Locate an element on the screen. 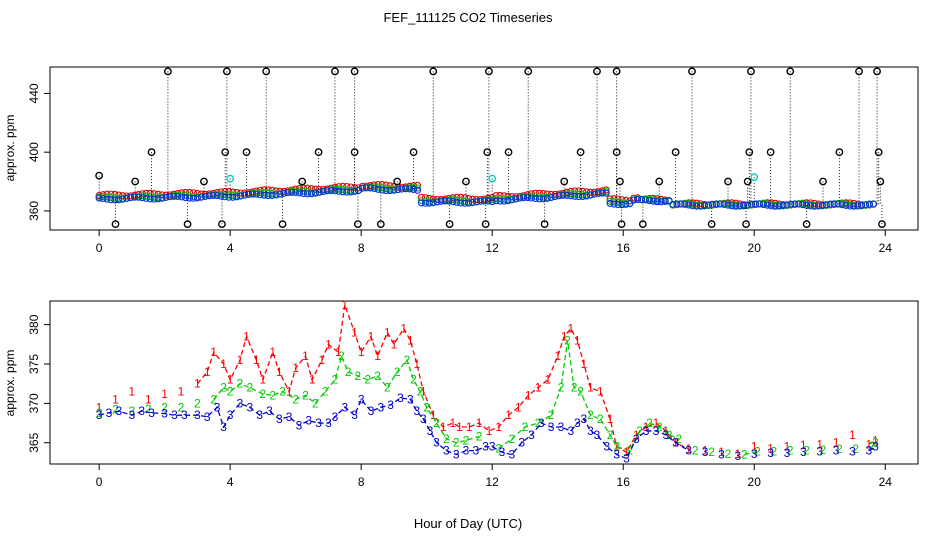 This screenshot has height=540, width=936. series-3-line is located at coordinates (394, 428).